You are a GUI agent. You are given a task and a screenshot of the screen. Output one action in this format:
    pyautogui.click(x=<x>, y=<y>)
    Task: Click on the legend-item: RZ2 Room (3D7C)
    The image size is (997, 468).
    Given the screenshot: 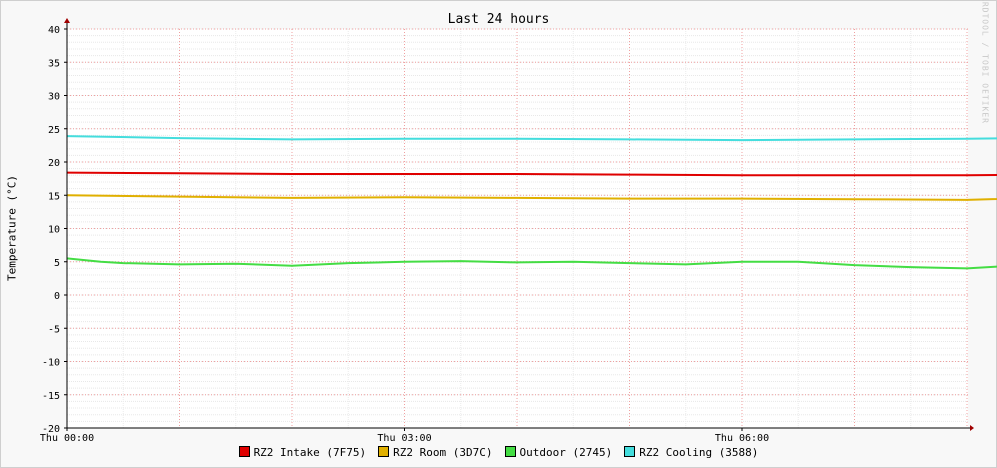 What is the action you would take?
    pyautogui.click(x=435, y=452)
    